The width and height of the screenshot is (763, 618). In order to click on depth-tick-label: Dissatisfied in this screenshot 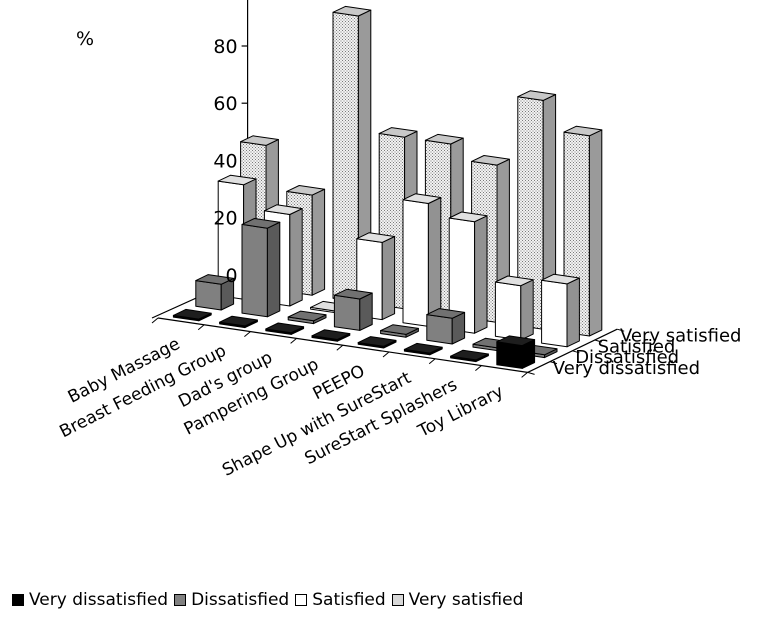, I will do `click(627, 357)`.